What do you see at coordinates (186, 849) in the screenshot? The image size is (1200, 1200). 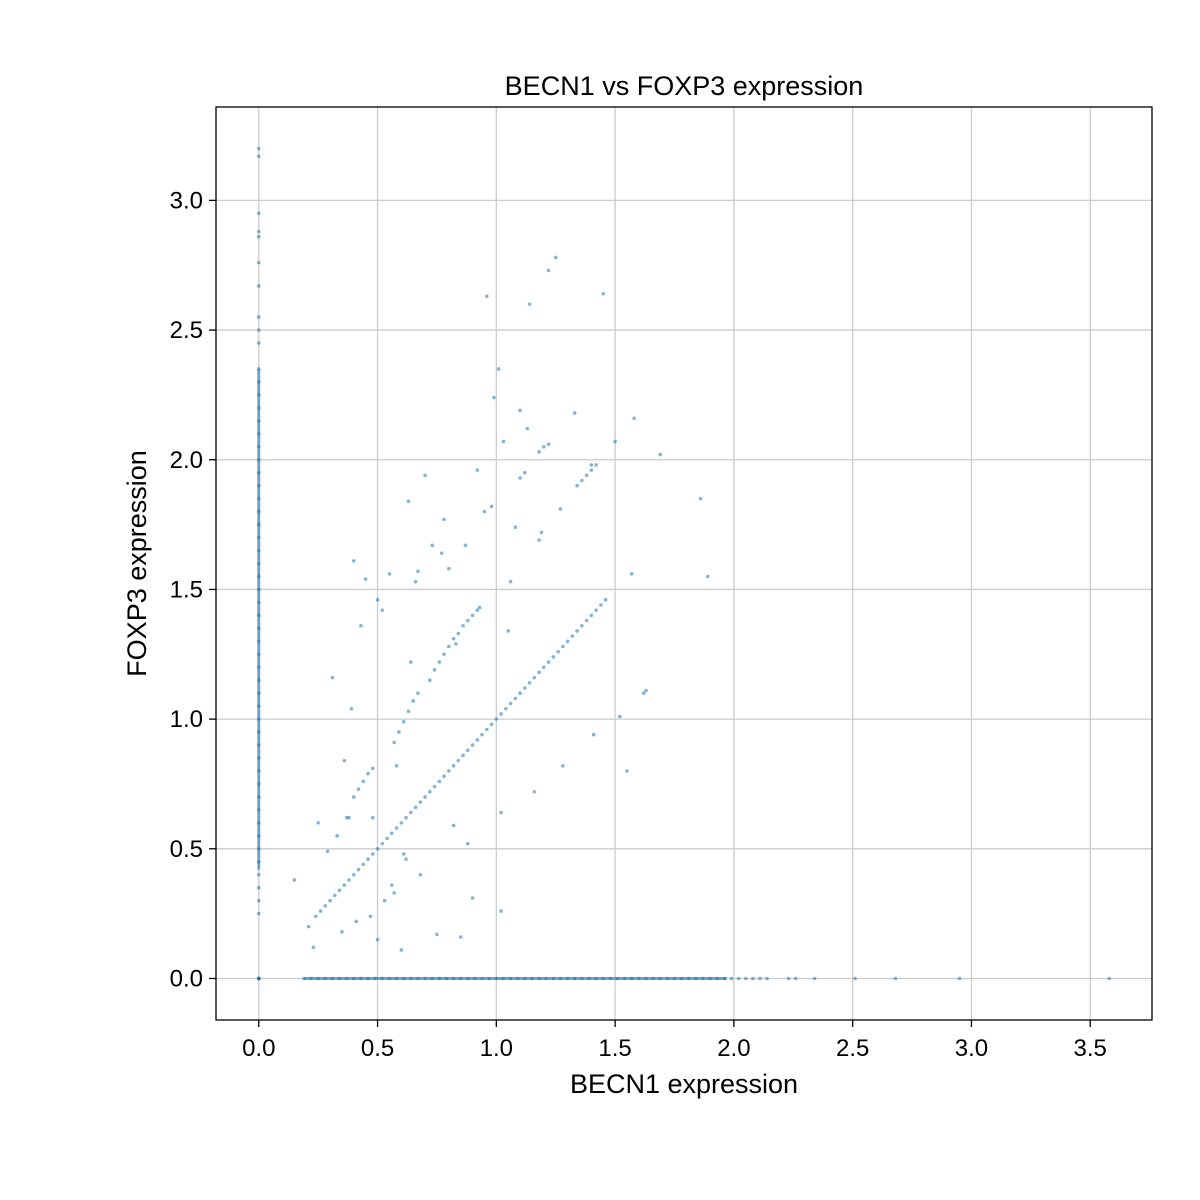 I see `y-tick-label: 0.5` at bounding box center [186, 849].